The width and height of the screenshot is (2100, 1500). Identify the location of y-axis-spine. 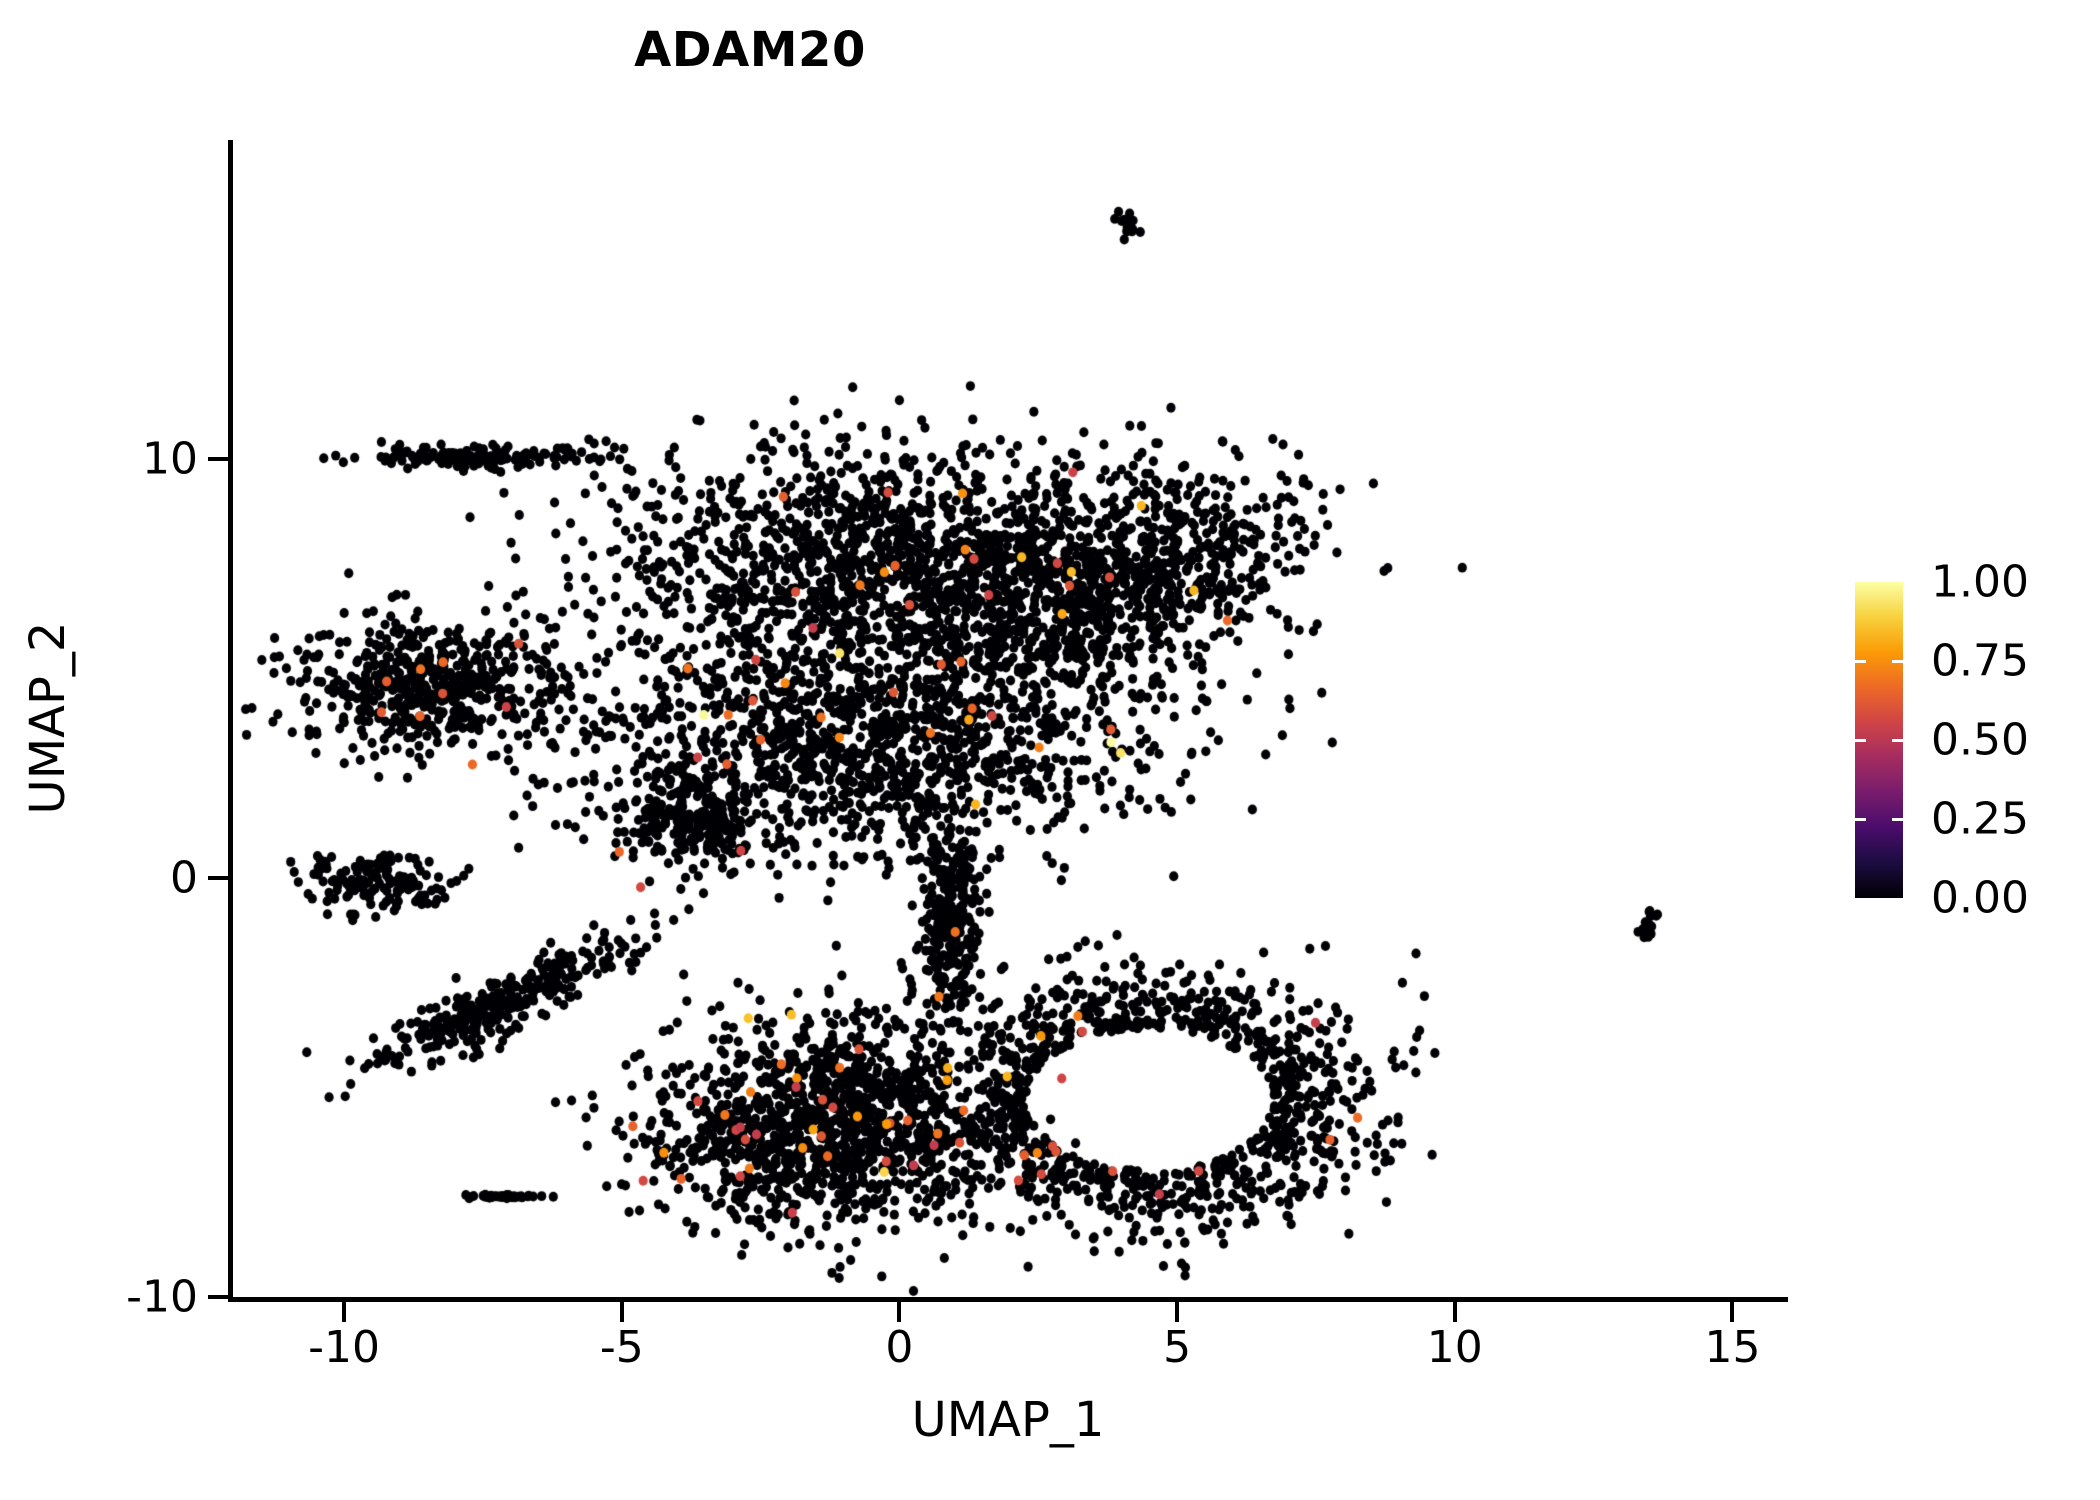
(230, 721).